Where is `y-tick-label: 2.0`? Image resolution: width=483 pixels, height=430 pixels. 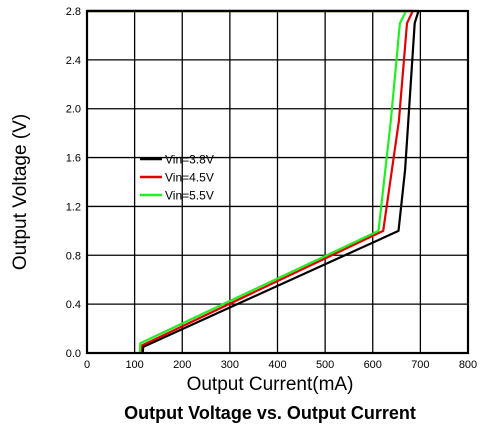 y-tick-label: 2.0 is located at coordinates (73, 110).